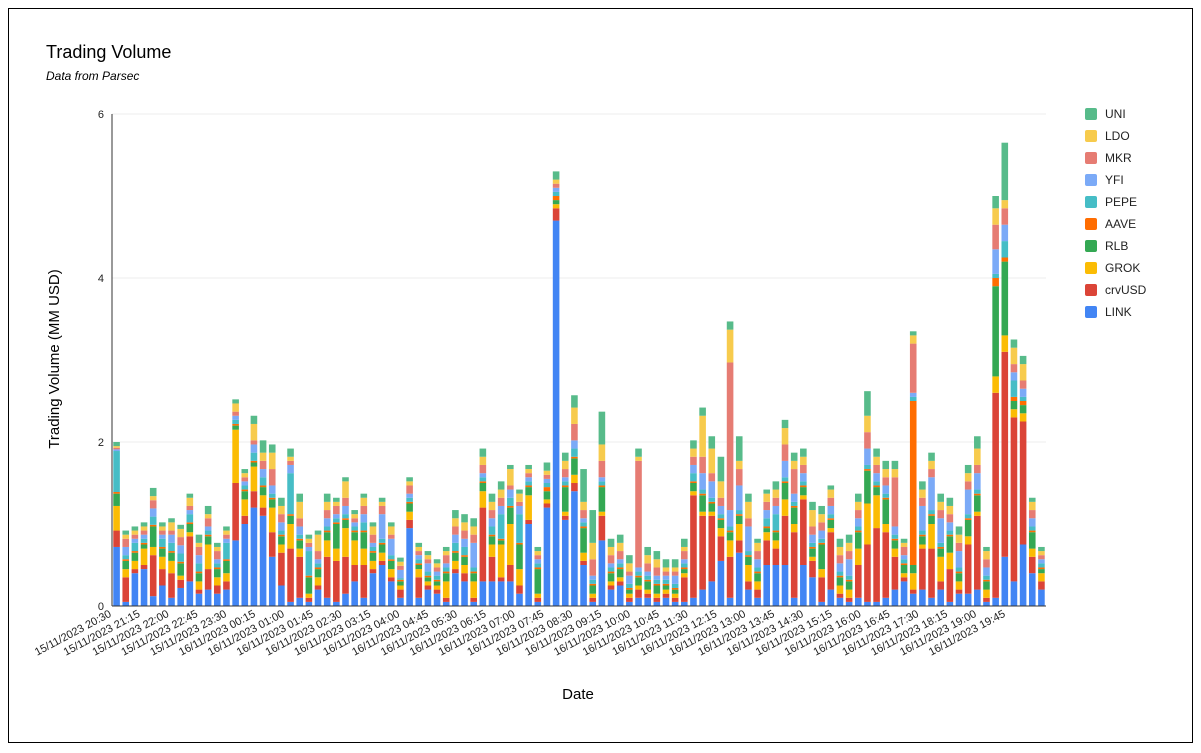  Describe the element at coordinates (1116, 290) in the screenshot. I see `legend-item-crvusd: crvUSD` at that location.